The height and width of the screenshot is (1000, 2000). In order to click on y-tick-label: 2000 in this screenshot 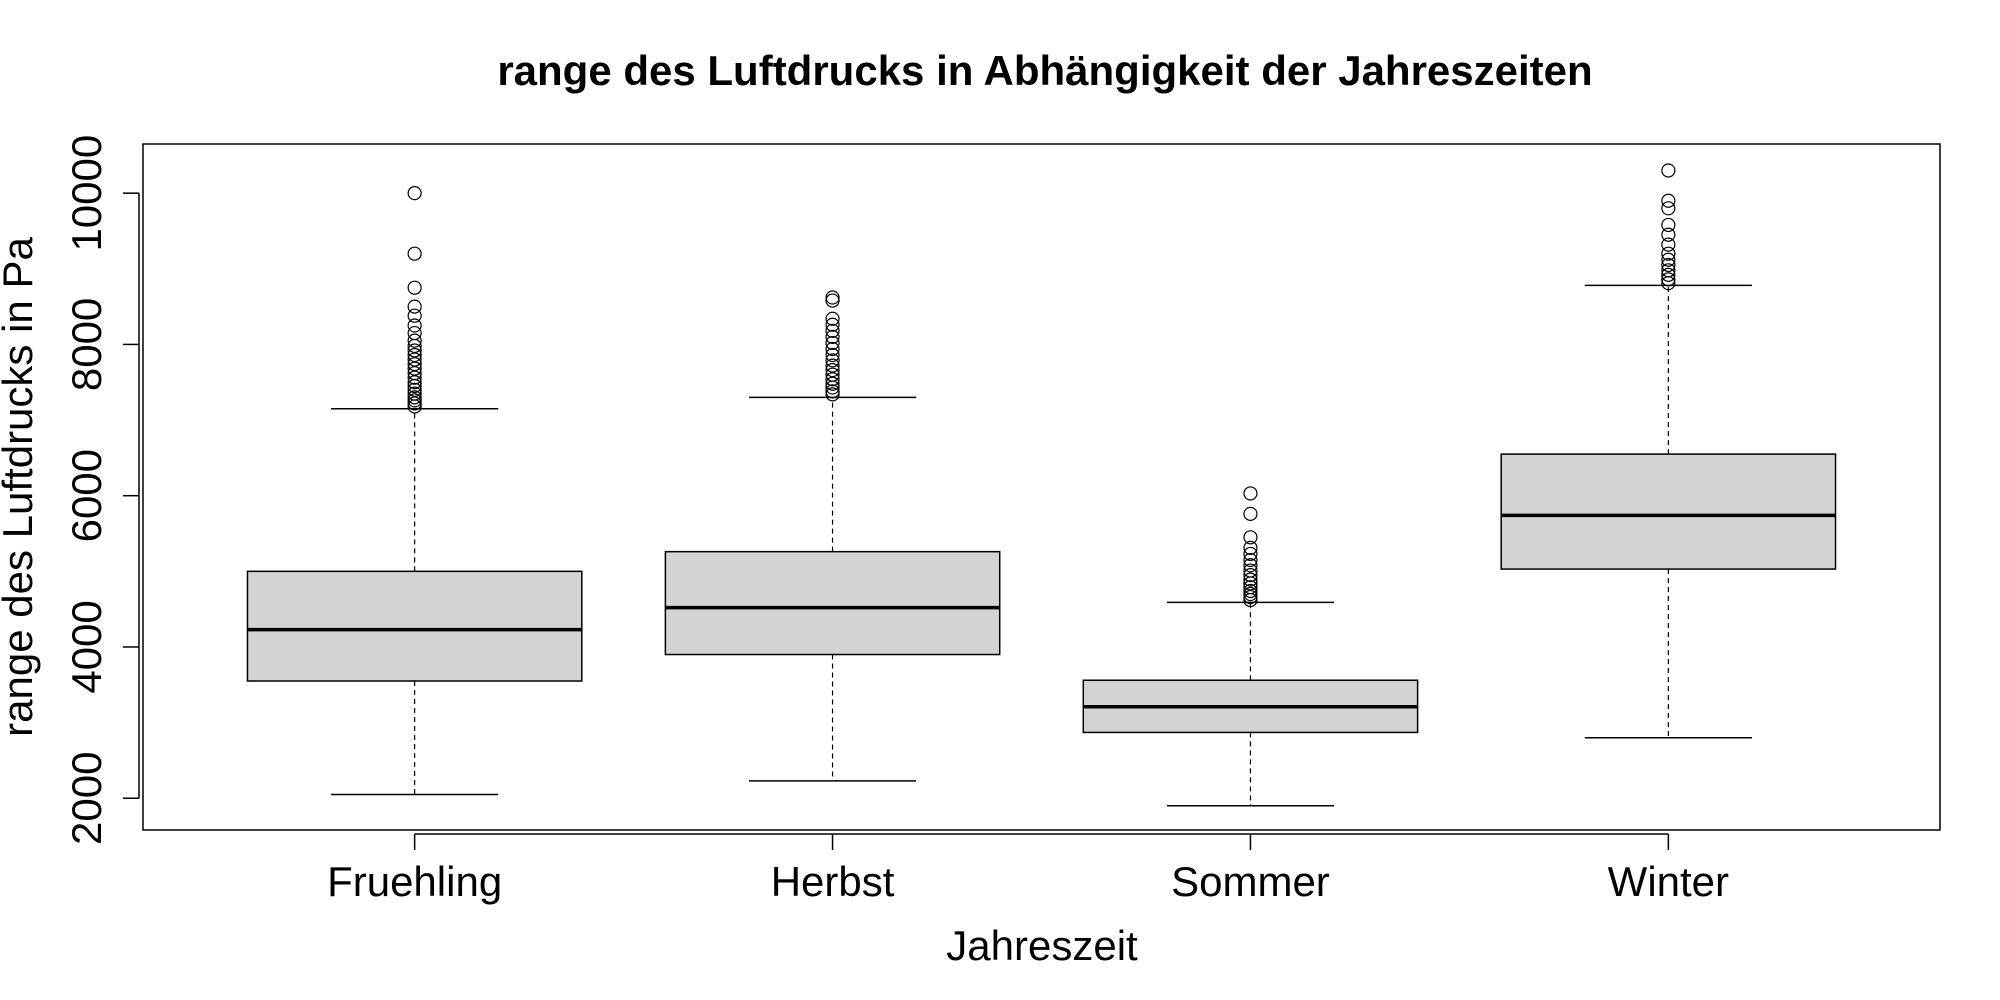, I will do `click(86, 798)`.